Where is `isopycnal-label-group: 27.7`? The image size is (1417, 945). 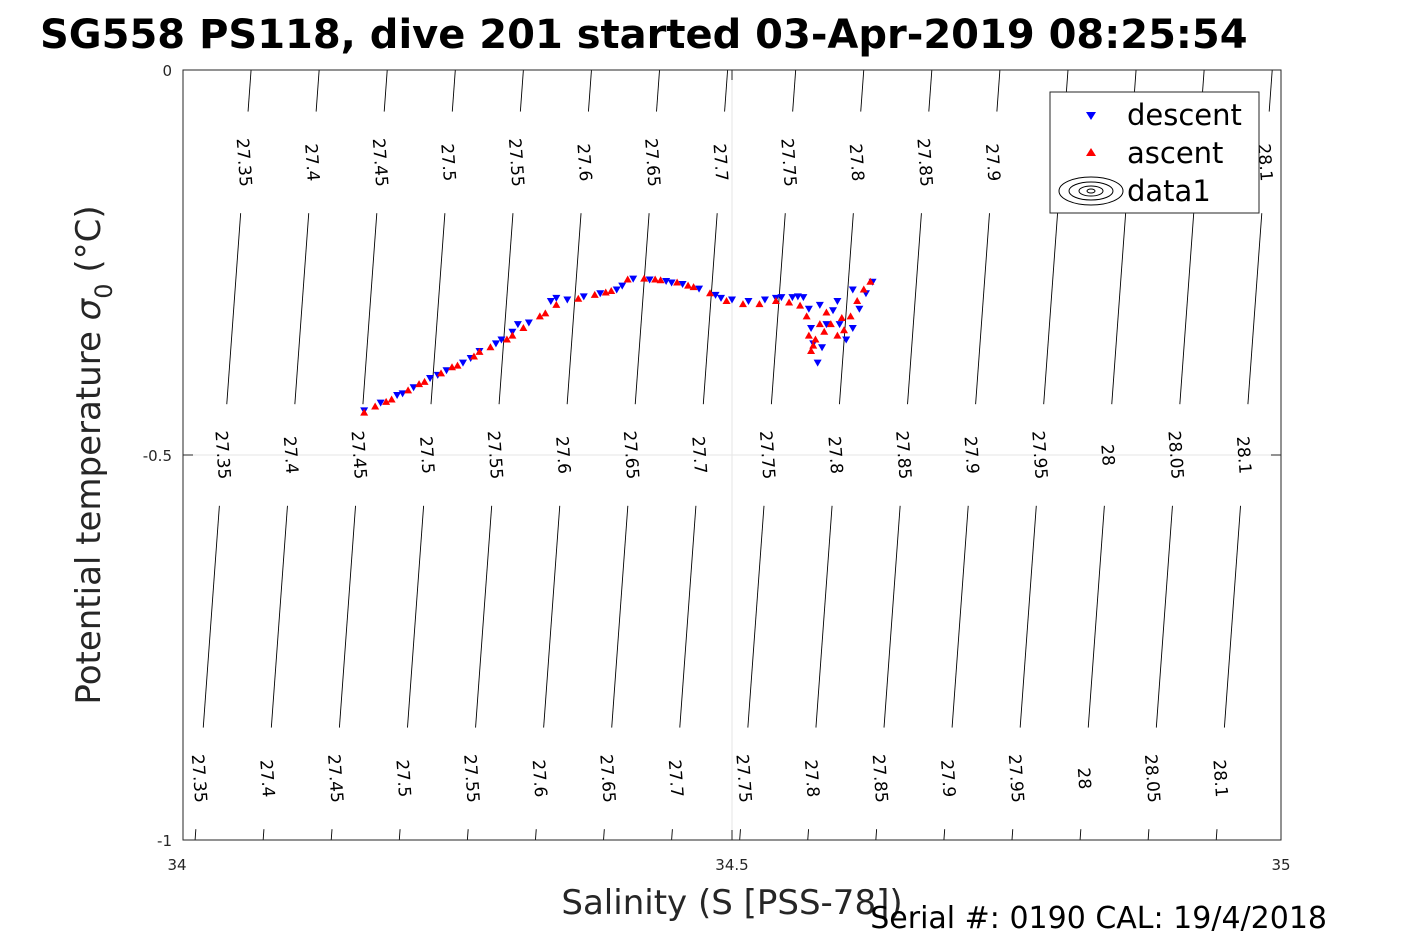 isopycnal-label-group: 27.7 is located at coordinates (720, 162).